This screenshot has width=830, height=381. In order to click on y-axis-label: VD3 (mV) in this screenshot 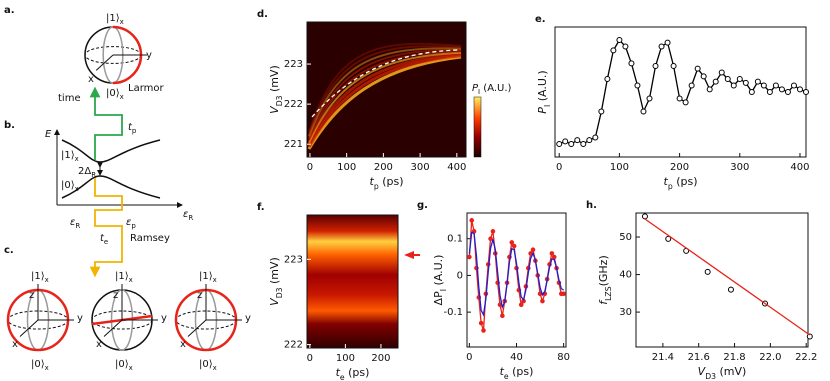, I will do `click(276, 281)`.